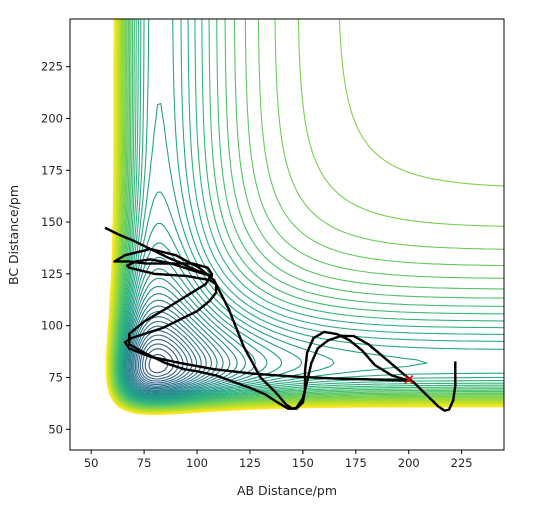 Image resolution: width=537 pixels, height=508 pixels. Describe the element at coordinates (250, 463) in the screenshot. I see `x-tick-label: 125` at that location.